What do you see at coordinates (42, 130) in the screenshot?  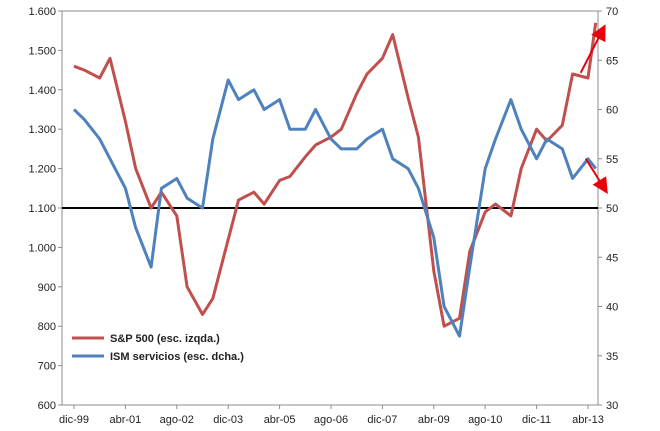 I see `y-left-tick-label: 1.300` at bounding box center [42, 130].